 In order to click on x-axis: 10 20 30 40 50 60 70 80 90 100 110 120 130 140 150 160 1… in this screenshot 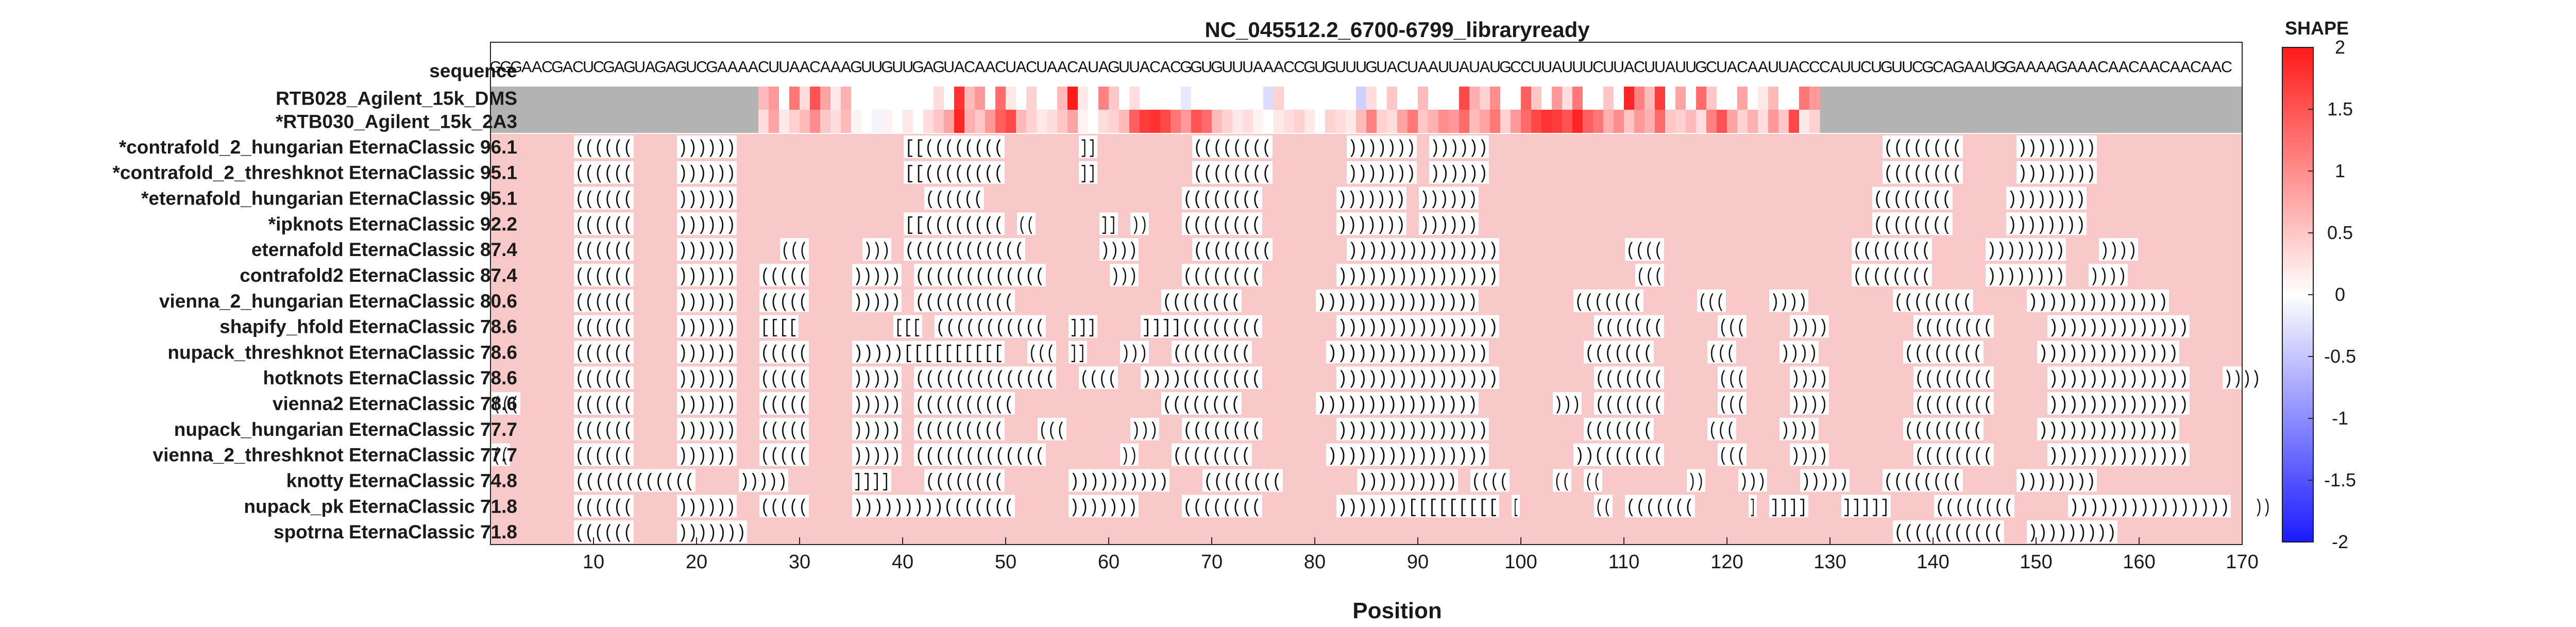, I will do `click(1421, 555)`.